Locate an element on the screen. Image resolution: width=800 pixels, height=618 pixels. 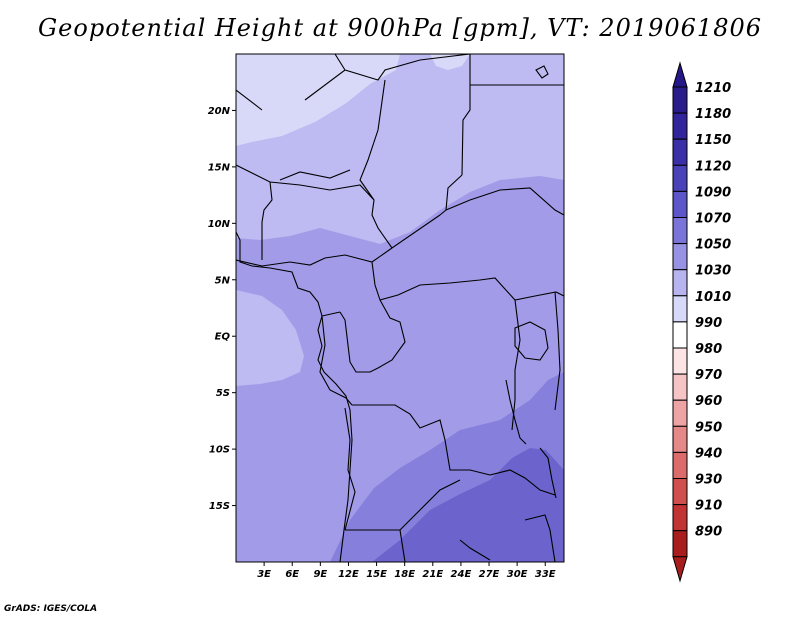
colorbar-label: 990 is located at coordinates (708, 323).